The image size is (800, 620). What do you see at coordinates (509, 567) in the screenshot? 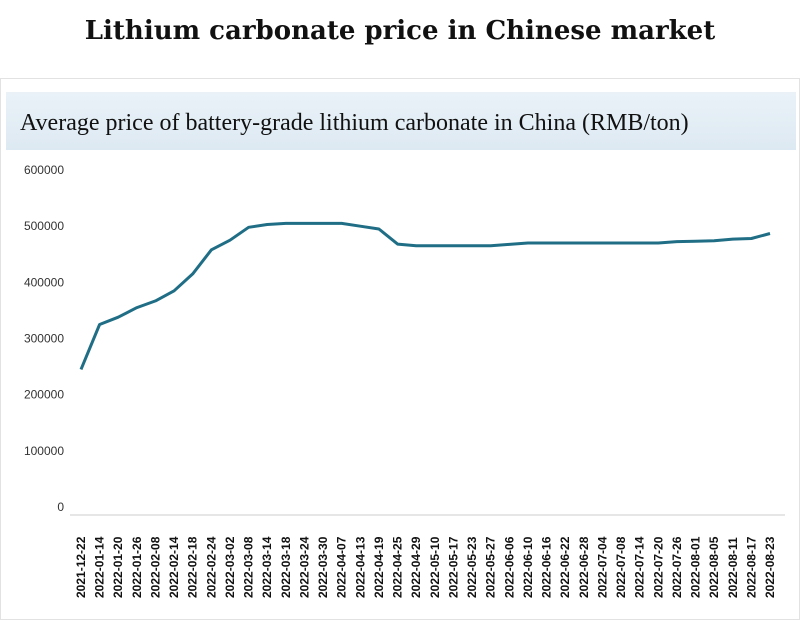
I see `x-tick-label: 2022-06-06` at bounding box center [509, 567].